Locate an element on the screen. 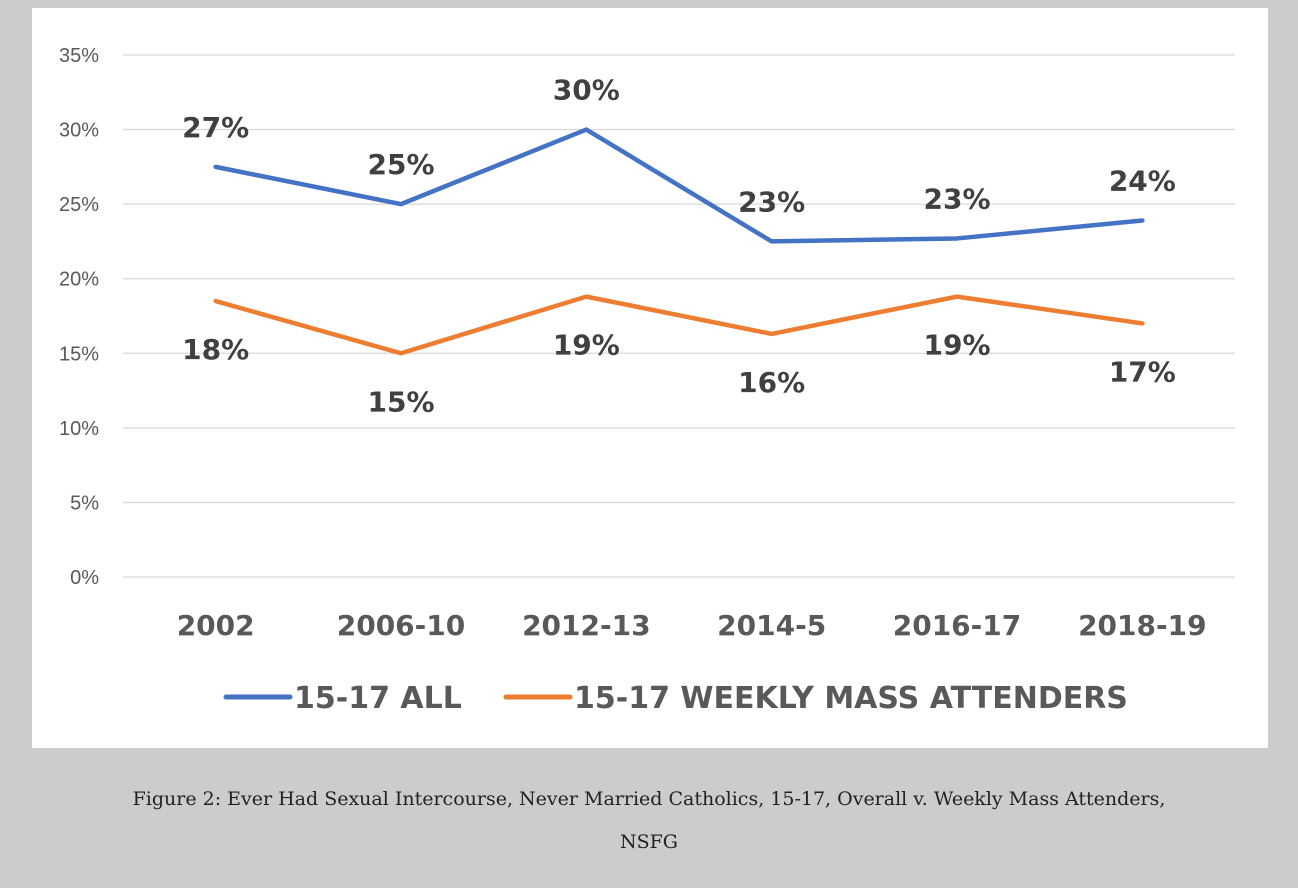 Image resolution: width=1298 pixels, height=888 pixels. data-label: 27% is located at coordinates (215, 127).